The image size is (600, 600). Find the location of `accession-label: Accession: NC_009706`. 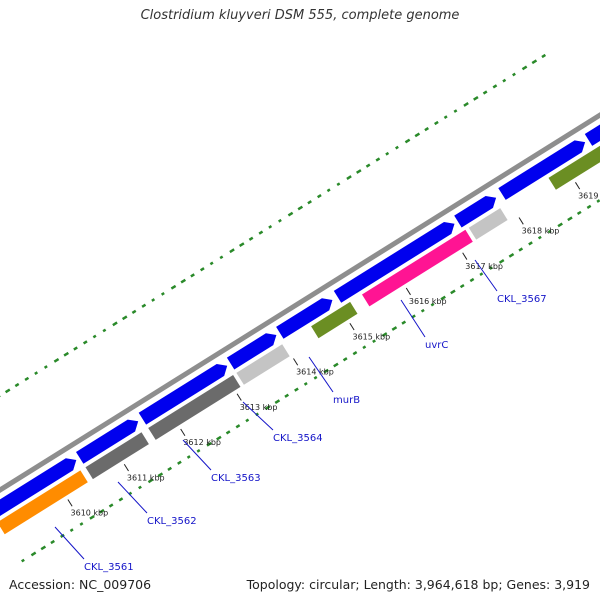

accession-label: Accession: NC_009706 is located at coordinates (80, 584).